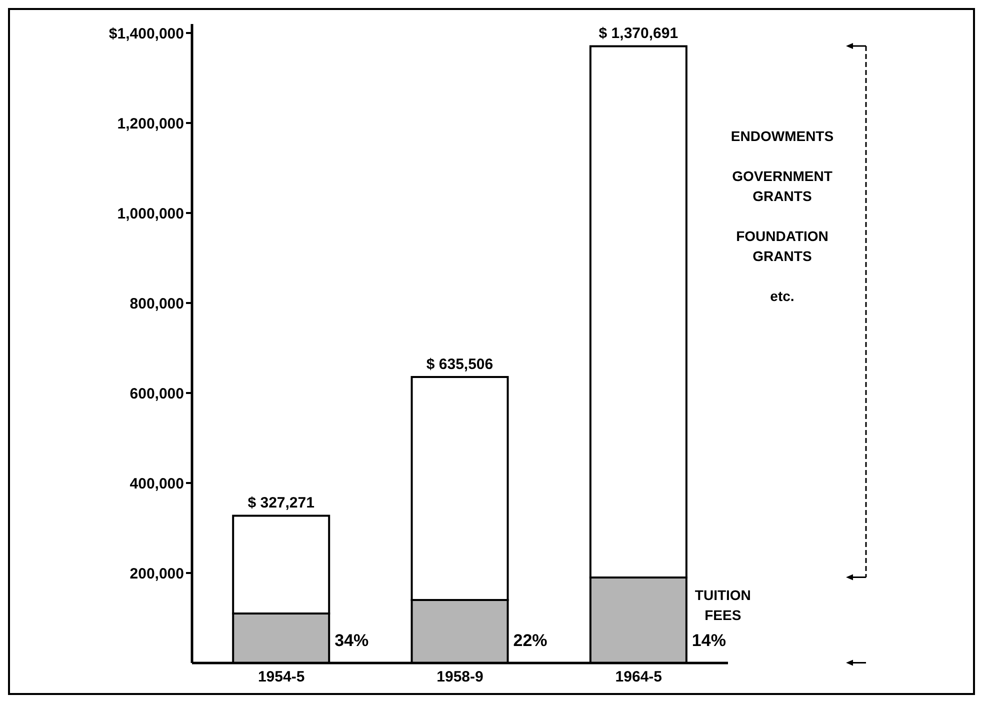 Image resolution: width=981 pixels, height=701 pixels. Describe the element at coordinates (281, 677) in the screenshot. I see `x-tick-label: 1954-5` at that location.